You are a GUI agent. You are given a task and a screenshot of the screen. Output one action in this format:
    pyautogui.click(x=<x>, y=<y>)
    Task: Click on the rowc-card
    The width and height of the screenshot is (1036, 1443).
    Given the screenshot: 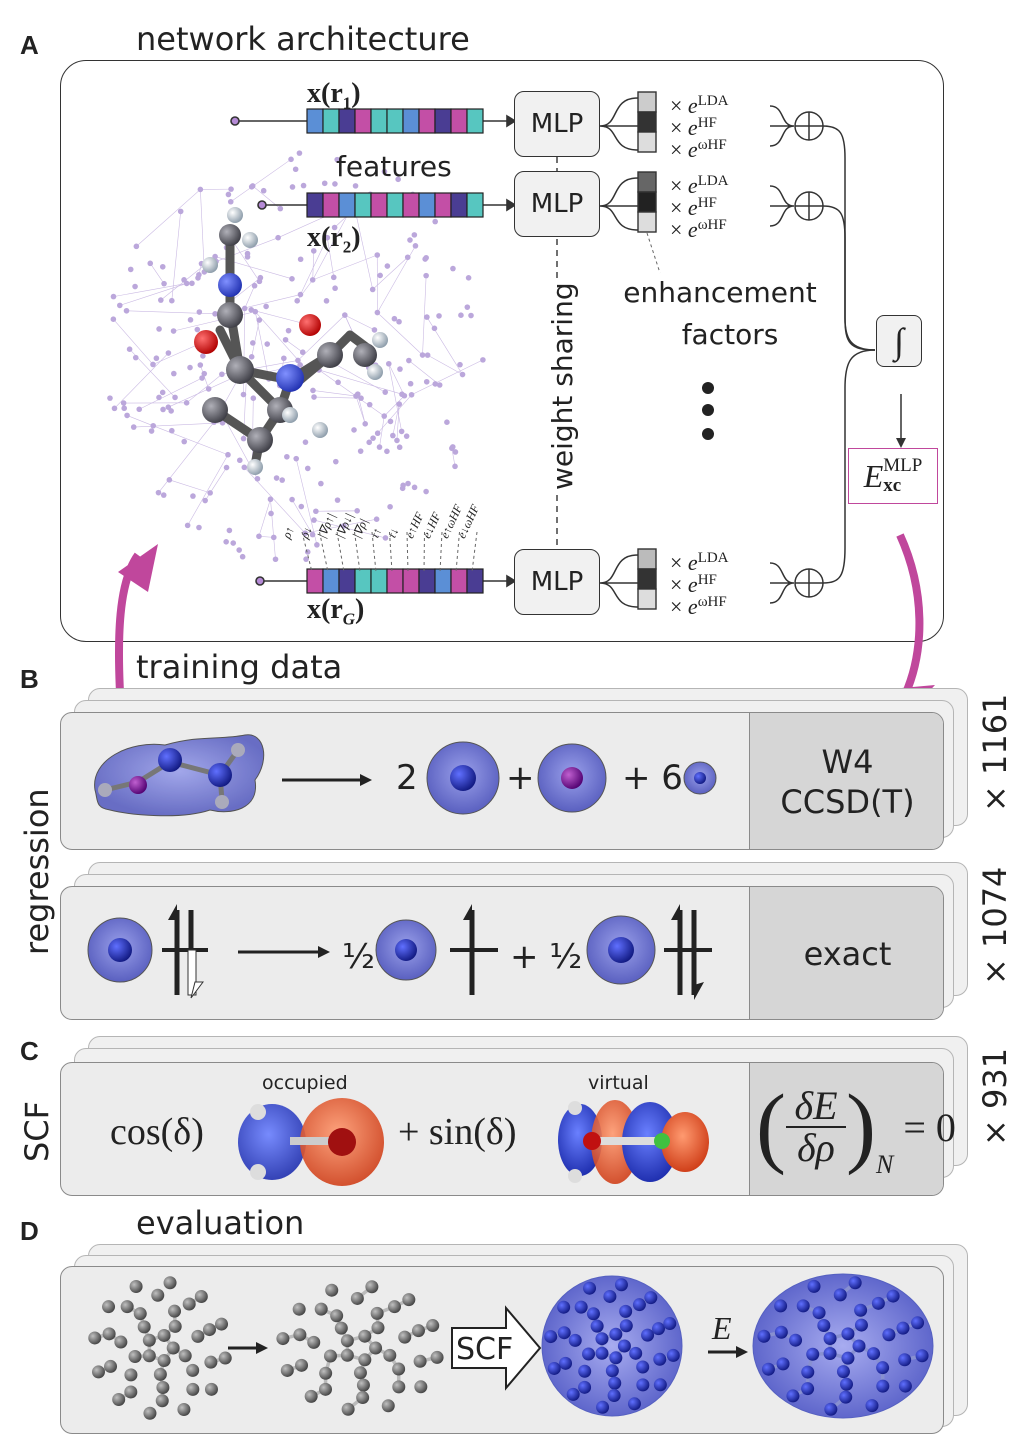 What is the action you would take?
    pyautogui.click(x=502, y=1129)
    